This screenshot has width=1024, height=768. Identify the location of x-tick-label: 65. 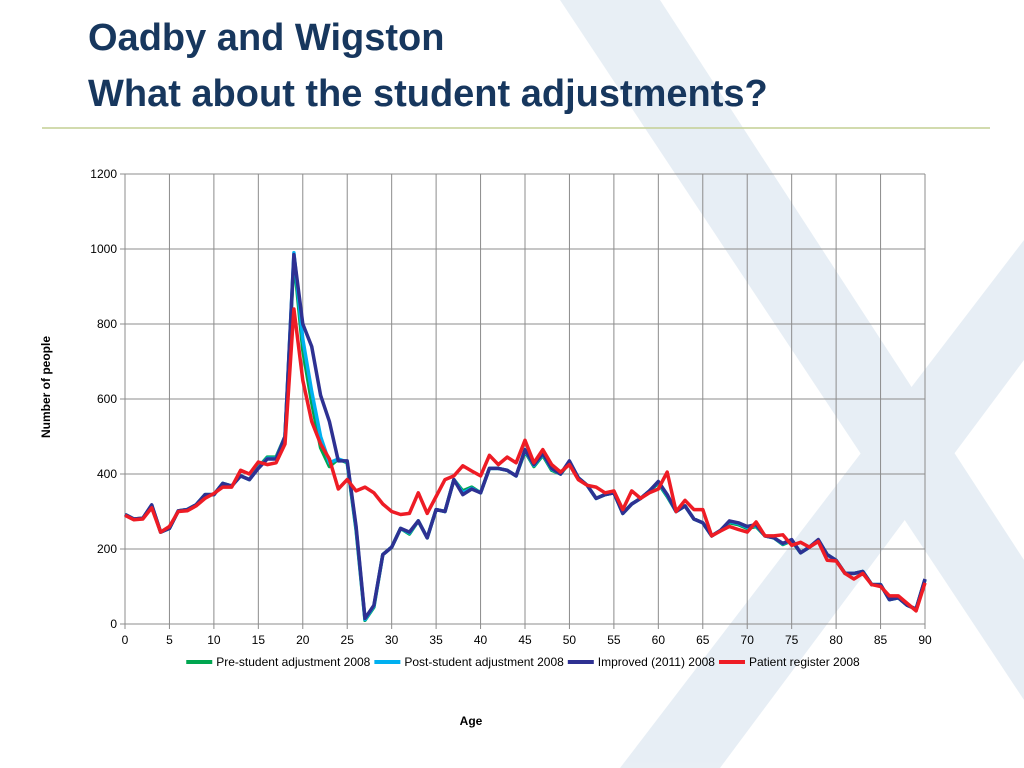
(703, 640).